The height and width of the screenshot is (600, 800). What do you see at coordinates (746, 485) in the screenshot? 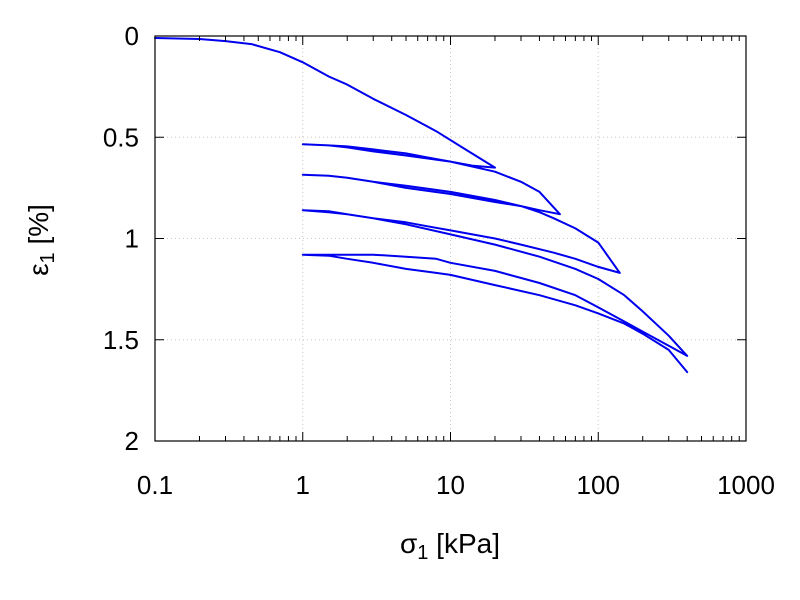
I see `x-tick-label: 1000` at bounding box center [746, 485].